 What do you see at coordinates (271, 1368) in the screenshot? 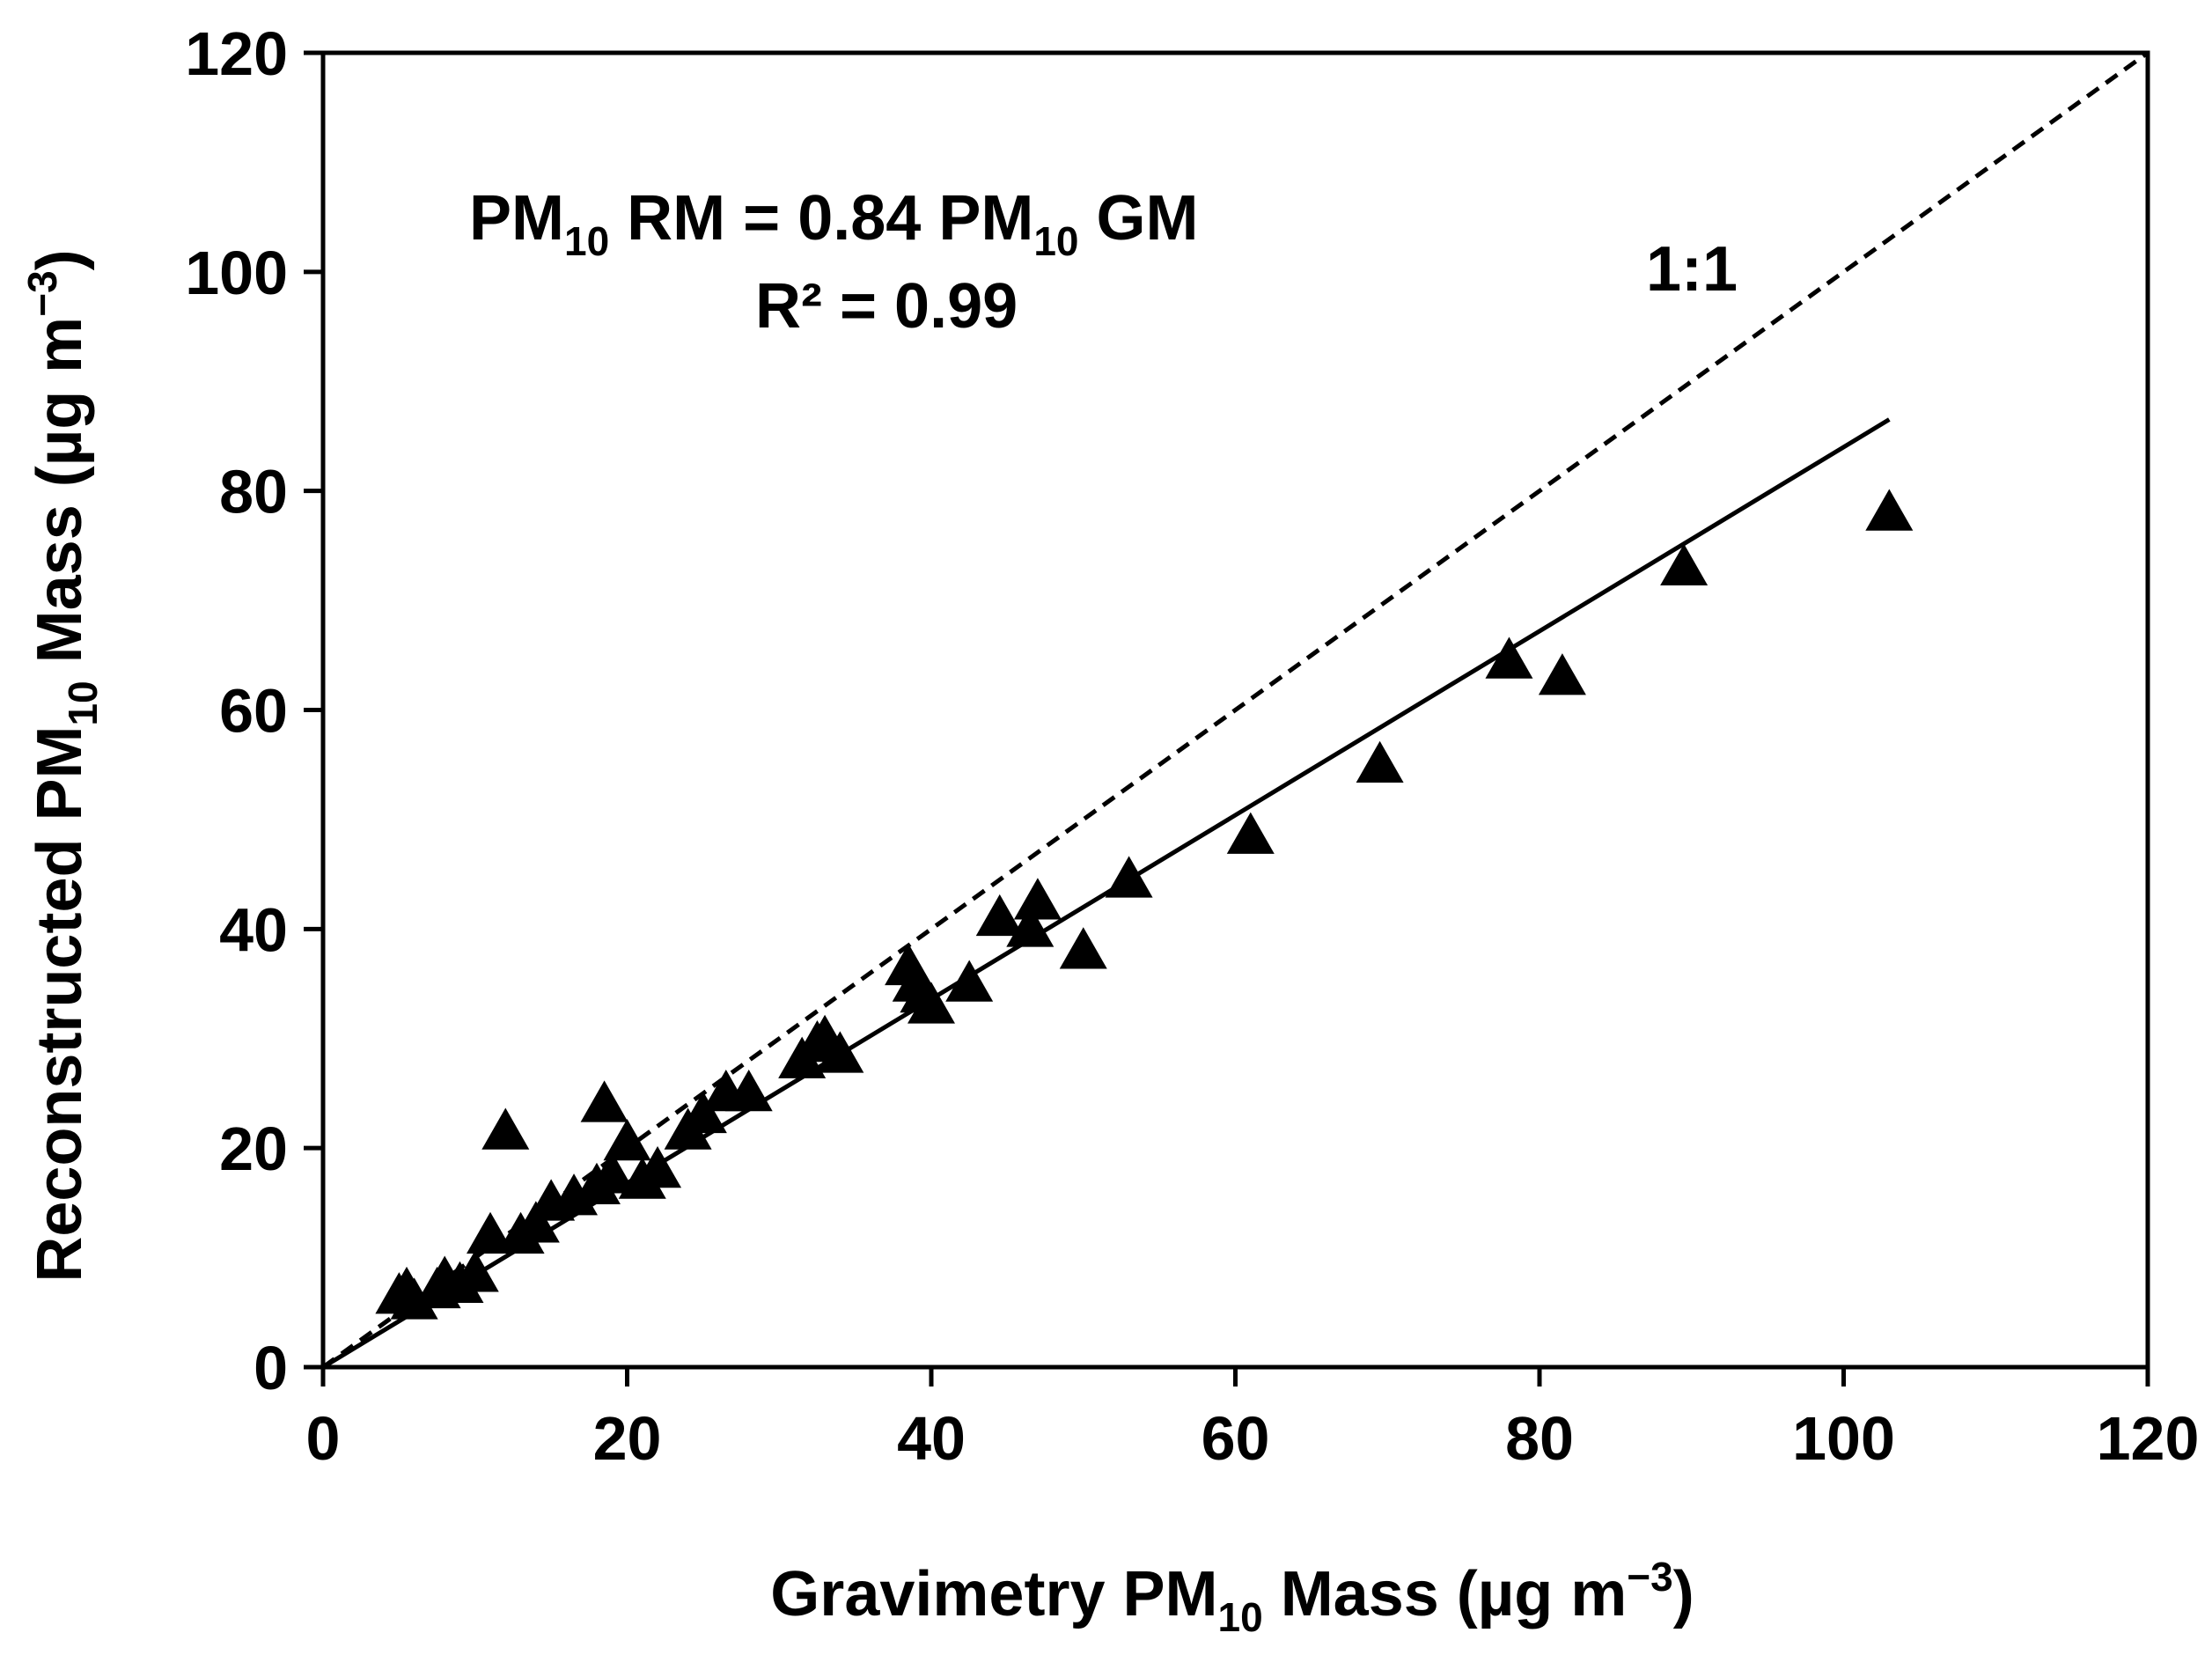
I see `y-tick-label: 0` at bounding box center [271, 1368].